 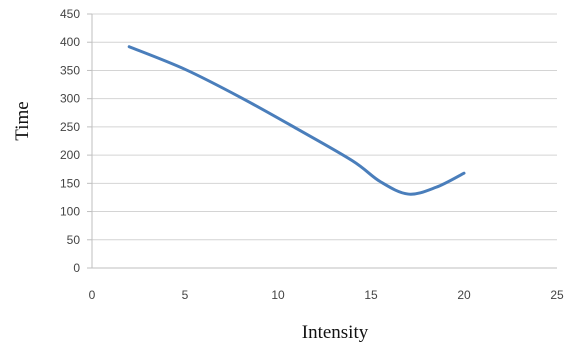 I want to click on x-tick-label: 20, so click(x=464, y=295).